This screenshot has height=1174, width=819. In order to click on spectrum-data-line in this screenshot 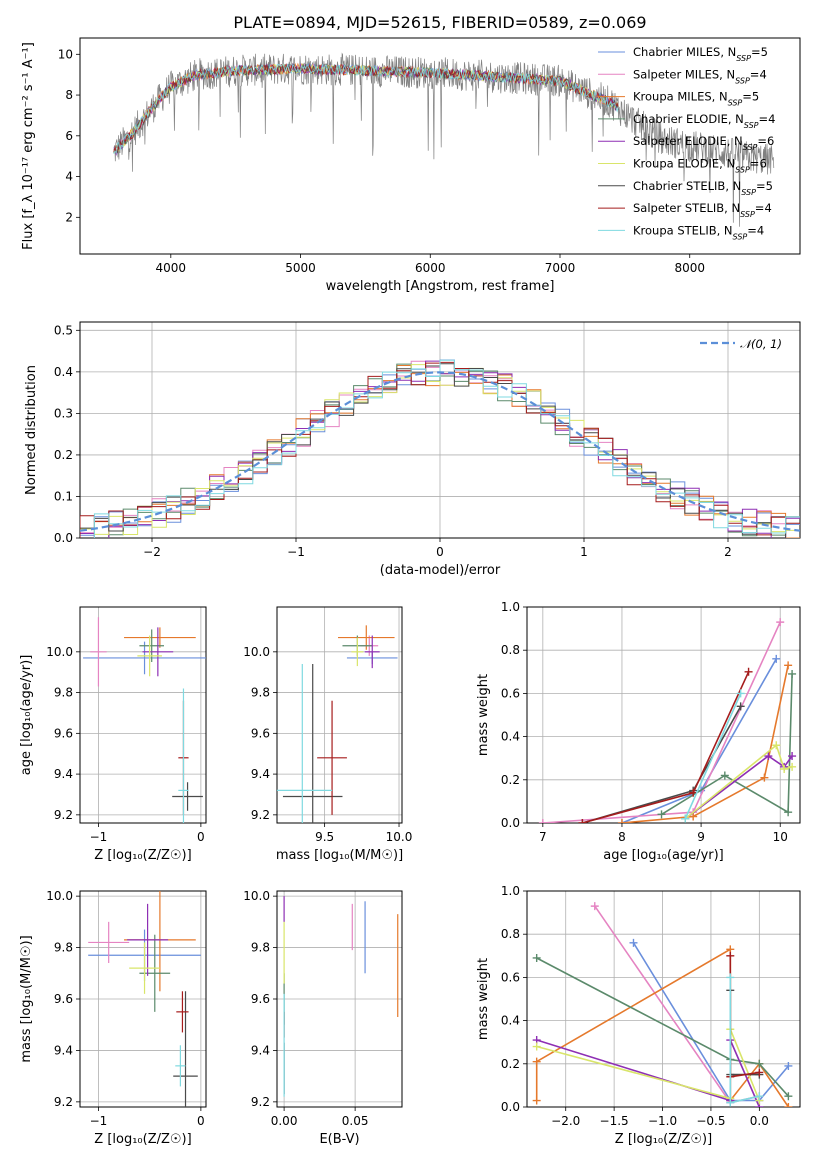, I will do `click(444, 139)`.